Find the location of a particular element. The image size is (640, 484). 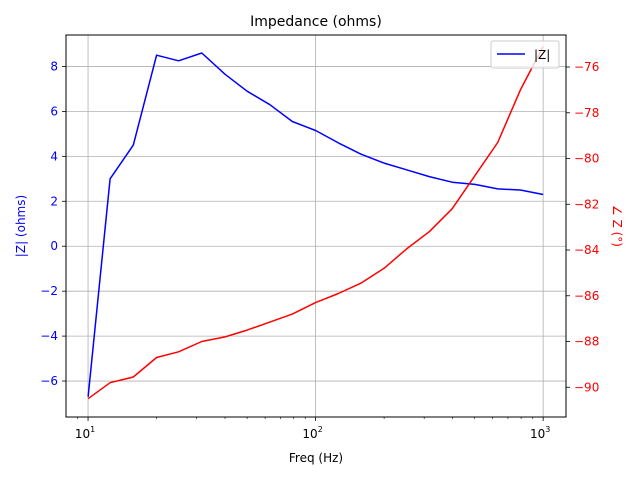

y-axis-label-left: |Z| (ohms) is located at coordinates (21, 226).